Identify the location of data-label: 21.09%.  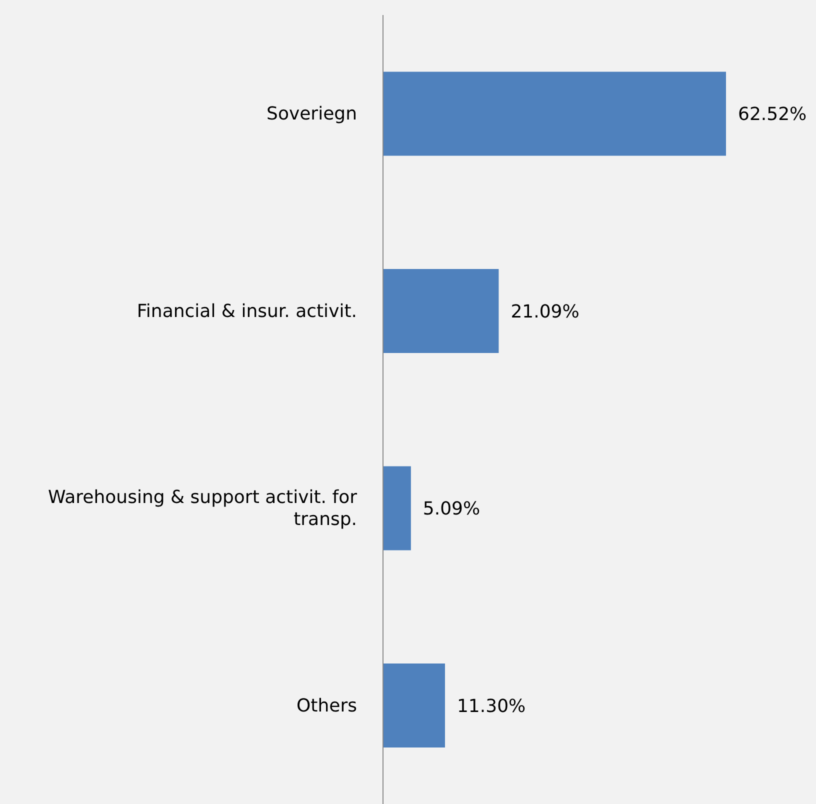
(545, 311).